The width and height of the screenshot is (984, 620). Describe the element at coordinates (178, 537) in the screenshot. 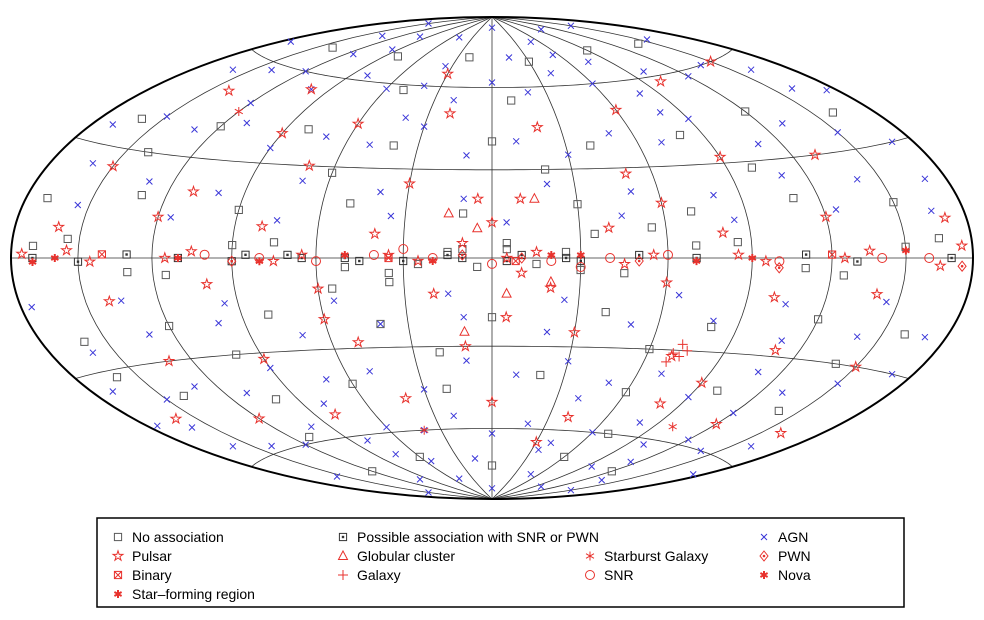

I see `legend-label-none: No association` at that location.